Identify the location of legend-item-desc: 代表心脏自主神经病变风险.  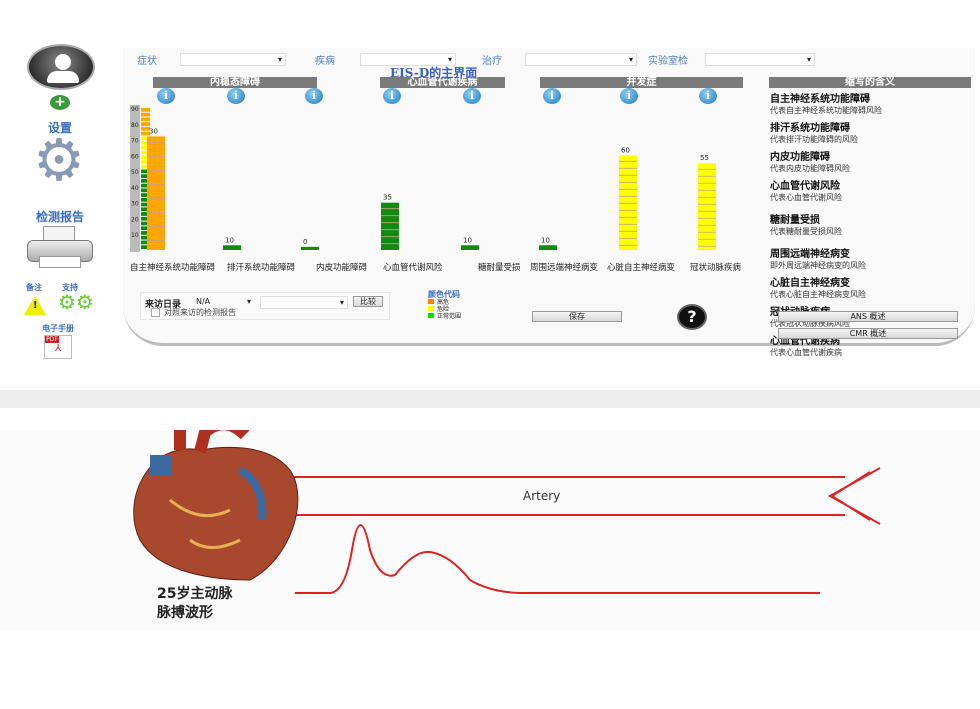
(818, 294).